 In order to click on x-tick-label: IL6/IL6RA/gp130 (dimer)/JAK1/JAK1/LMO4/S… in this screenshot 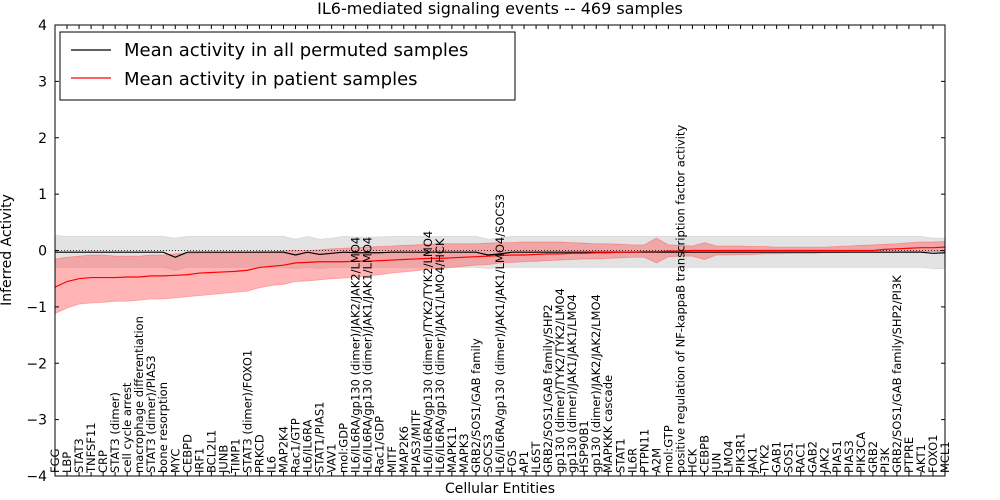, I will do `click(500, 333)`.